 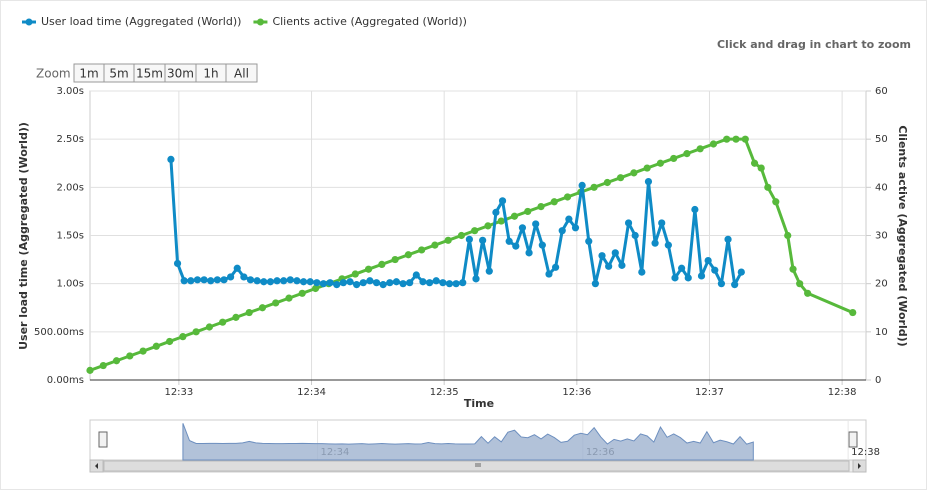 I want to click on zoom-button, so click(x=241, y=73).